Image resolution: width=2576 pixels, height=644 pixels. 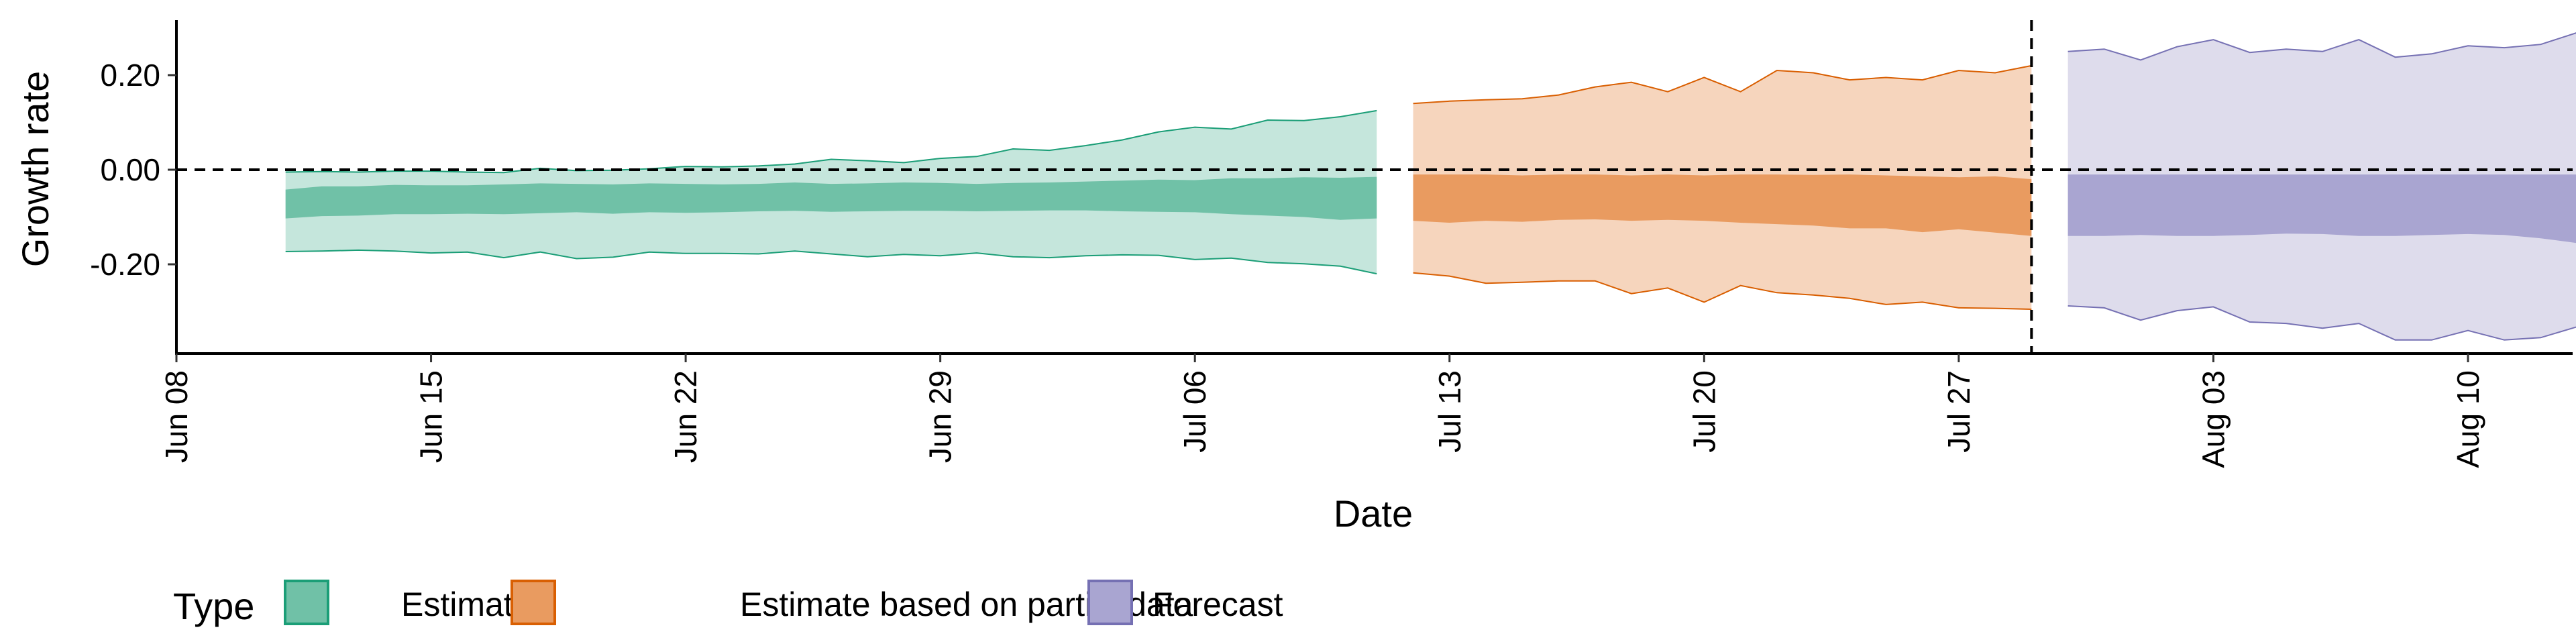 What do you see at coordinates (35, 169) in the screenshot?
I see `y-axis-title: Growth rate` at bounding box center [35, 169].